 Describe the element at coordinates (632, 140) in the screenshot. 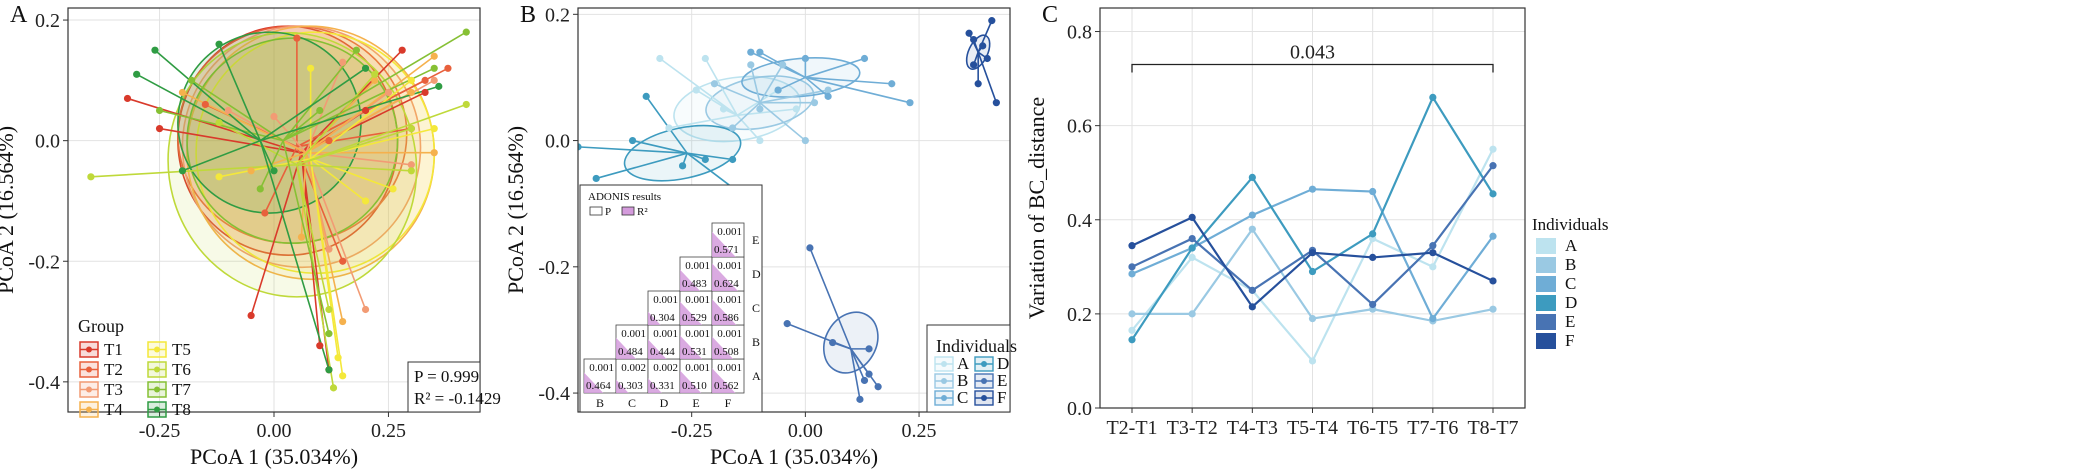

I see `point-D` at that location.